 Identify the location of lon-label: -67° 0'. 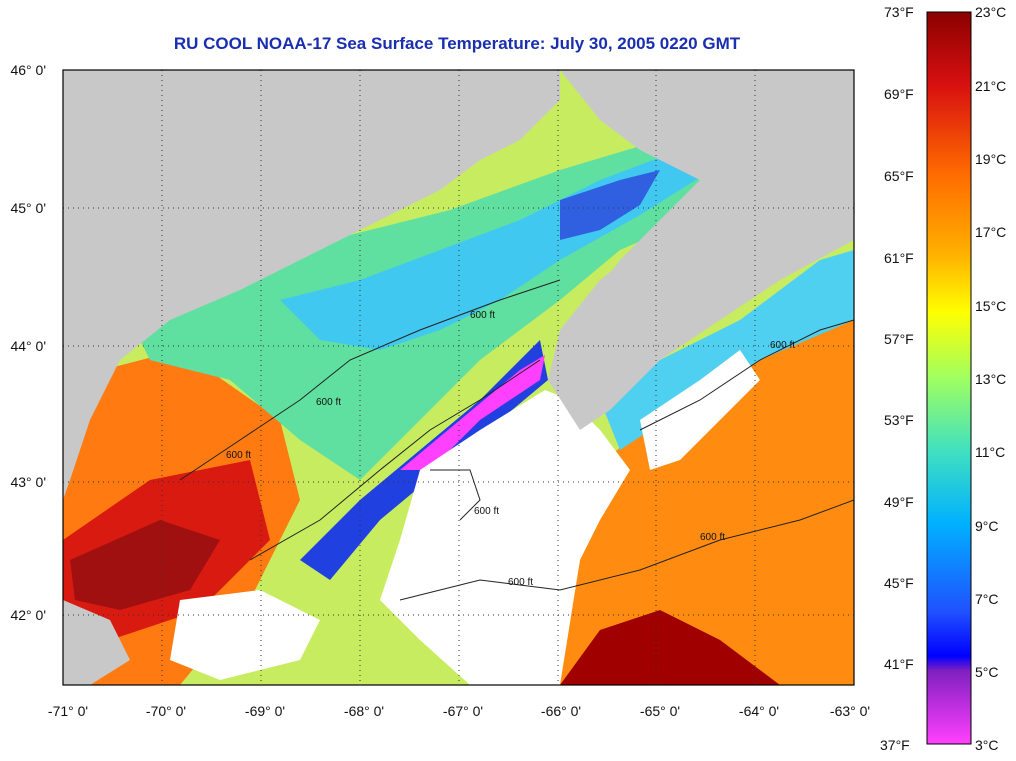
(463, 711).